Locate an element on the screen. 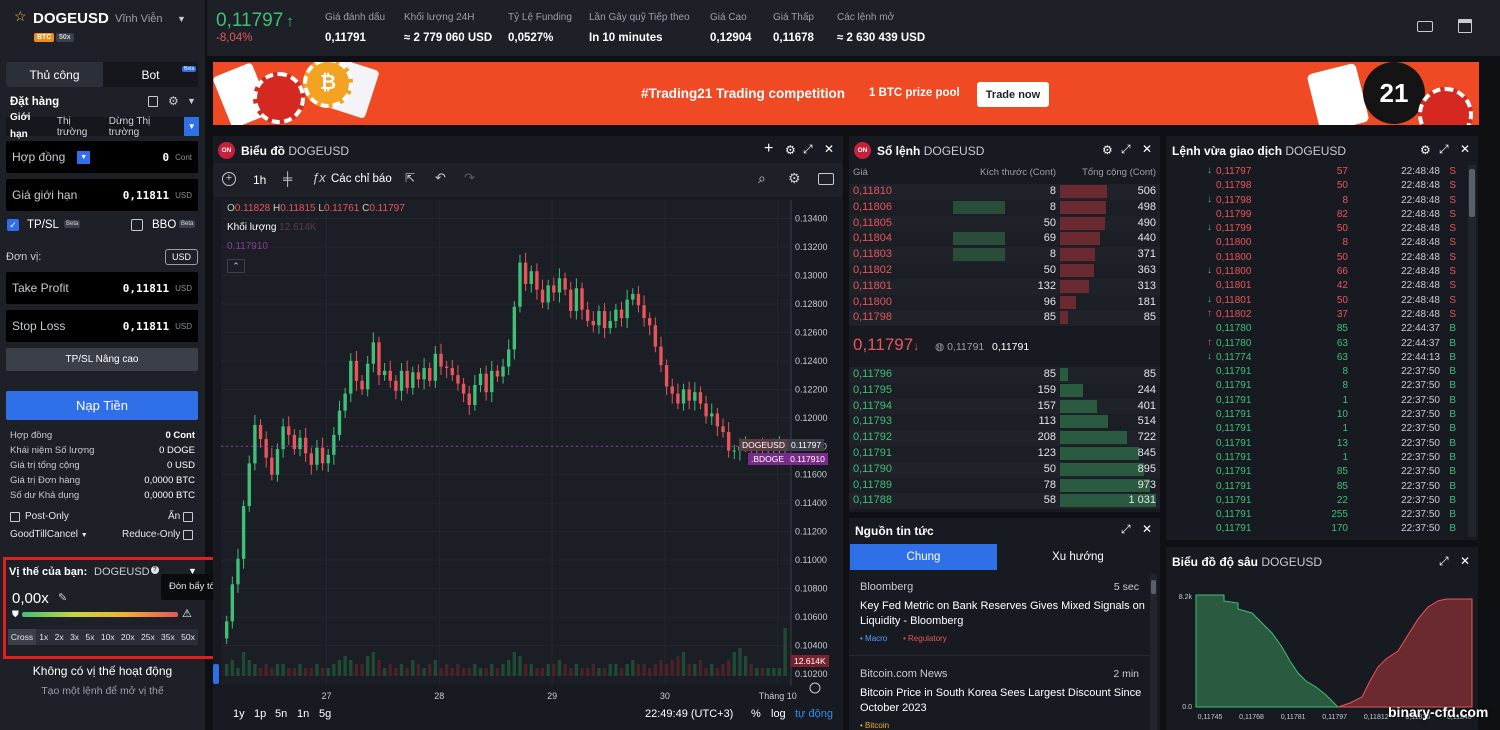 This screenshot has height=730, width=1500. calculator-icon is located at coordinates (153, 101).